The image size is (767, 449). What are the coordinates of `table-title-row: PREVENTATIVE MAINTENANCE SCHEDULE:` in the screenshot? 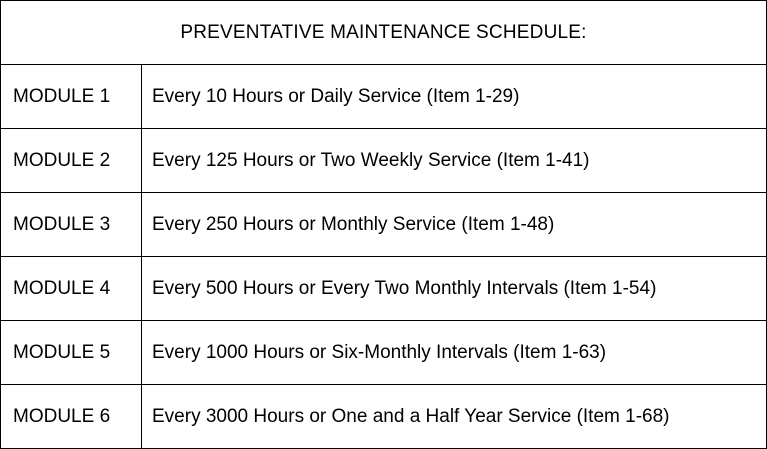 It's located at (383, 32).